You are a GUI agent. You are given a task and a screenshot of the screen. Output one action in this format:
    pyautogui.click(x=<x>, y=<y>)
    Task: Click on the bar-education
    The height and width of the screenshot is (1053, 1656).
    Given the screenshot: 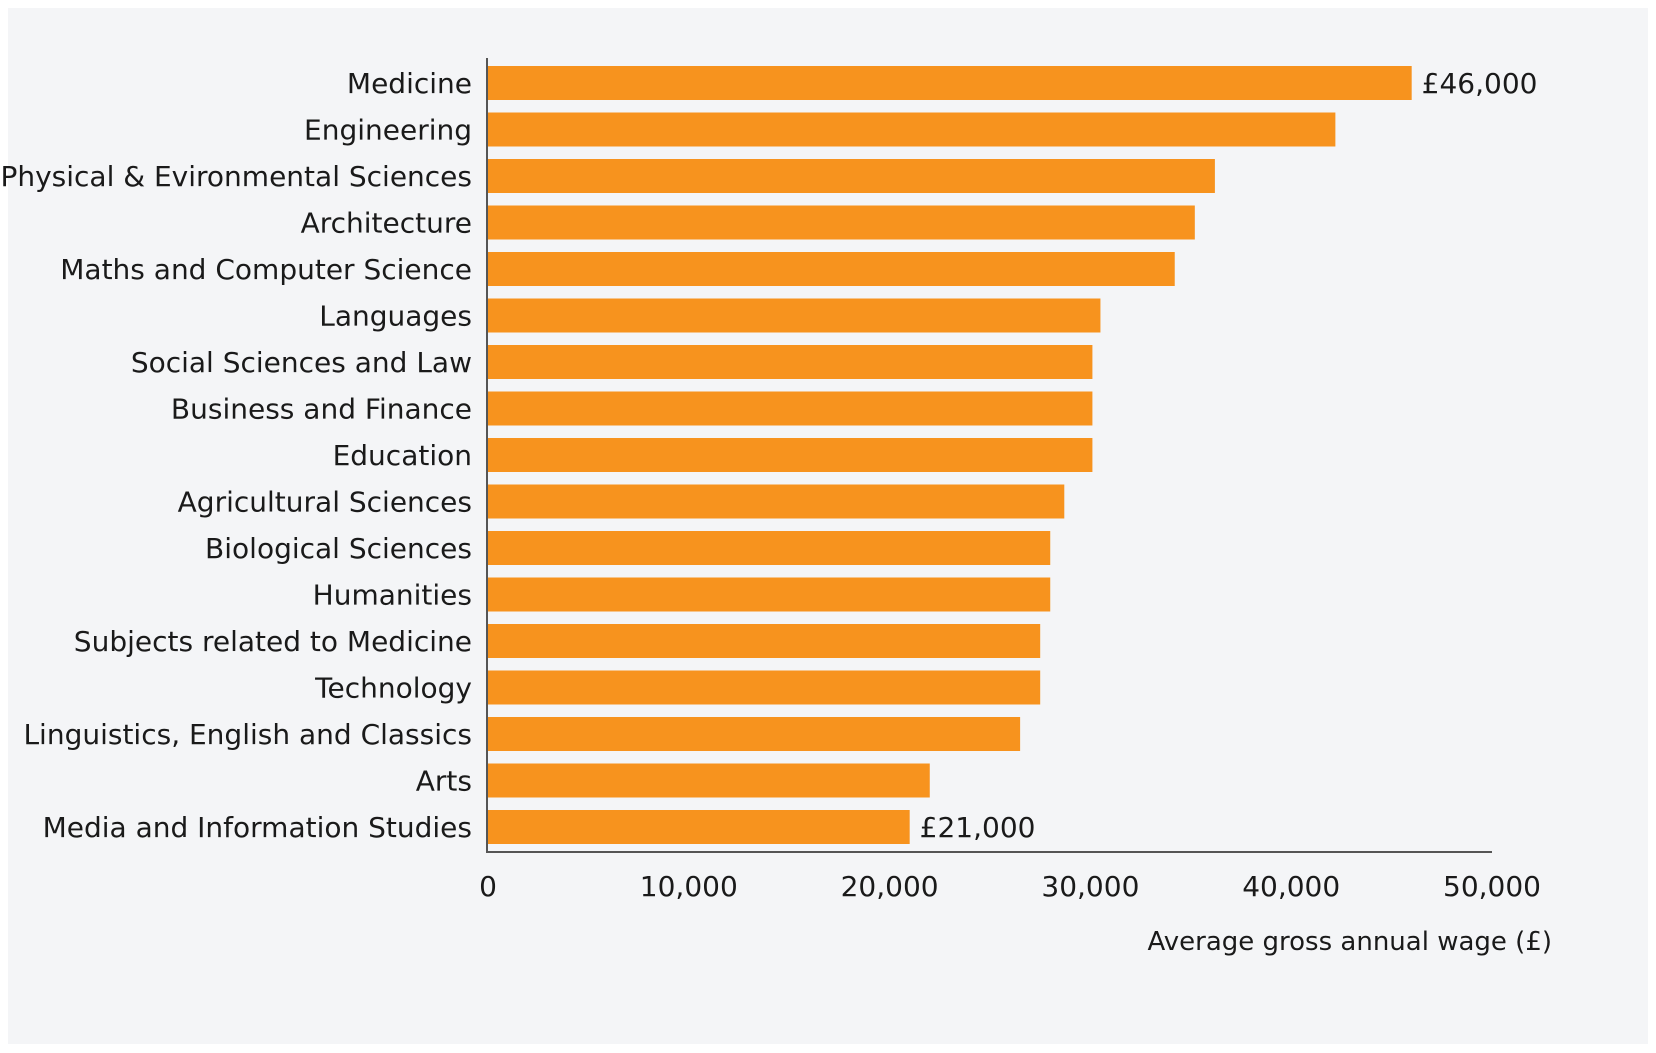 What is the action you would take?
    pyautogui.click(x=790, y=455)
    